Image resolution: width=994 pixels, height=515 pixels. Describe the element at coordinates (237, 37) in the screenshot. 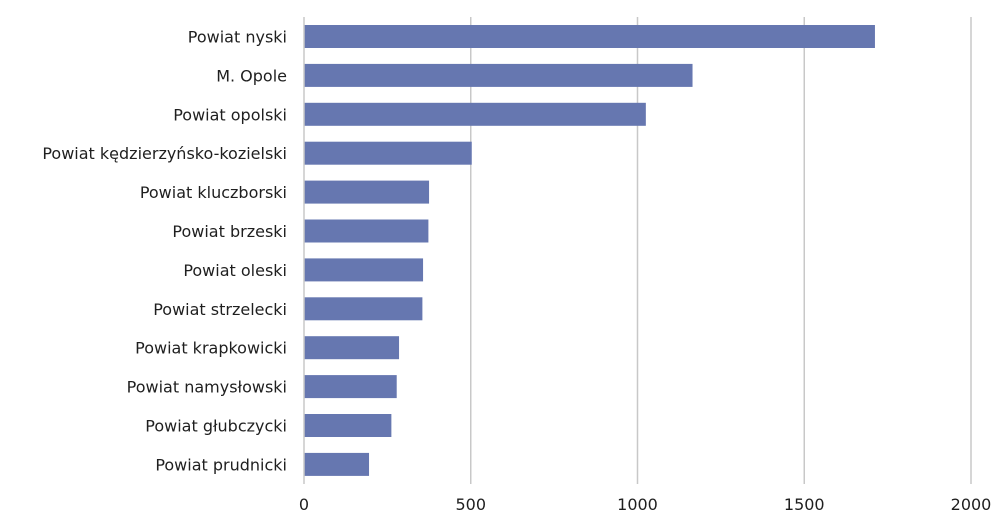

I see `category-label-0: Powiat nyski` at that location.